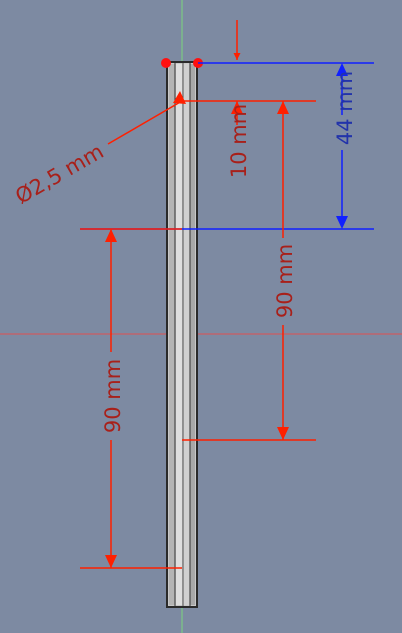 The image size is (402, 633). Describe the element at coordinates (239, 141) in the screenshot. I see `top-offset-label: 10 mm` at that location.